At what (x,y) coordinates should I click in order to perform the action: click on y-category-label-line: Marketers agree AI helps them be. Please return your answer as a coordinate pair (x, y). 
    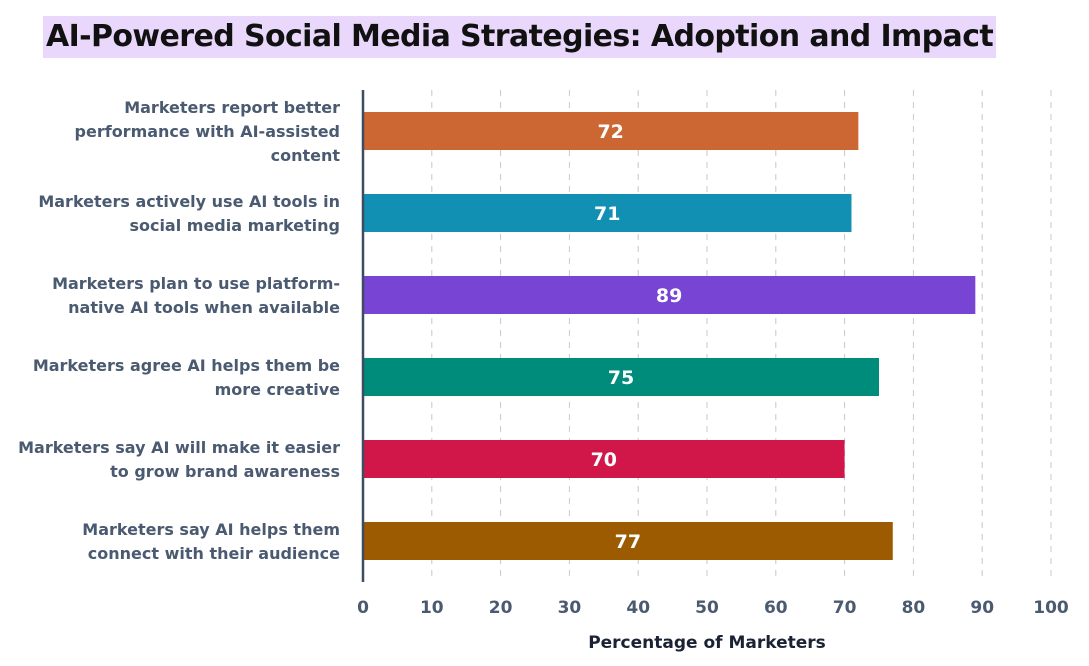
    Looking at the image, I should click on (186, 365).